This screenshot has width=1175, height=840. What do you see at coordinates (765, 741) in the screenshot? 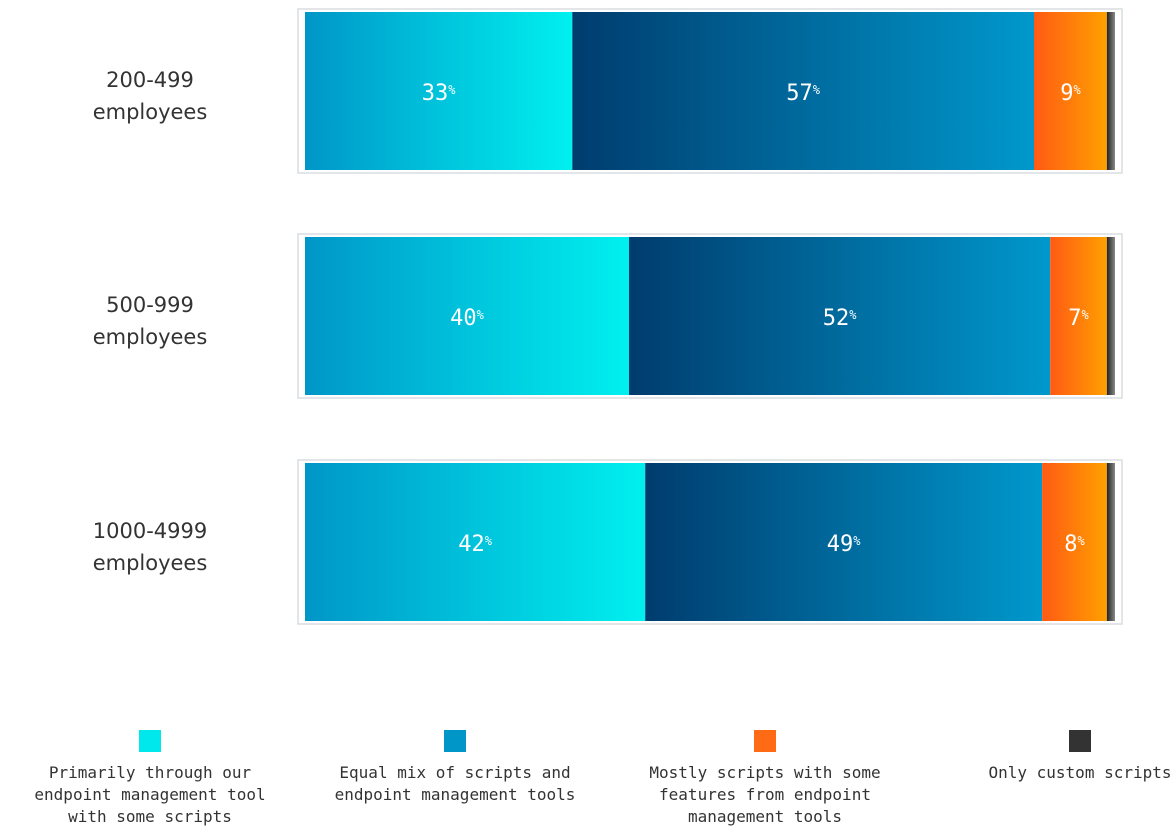
I see `legend-swatch-orange` at bounding box center [765, 741].